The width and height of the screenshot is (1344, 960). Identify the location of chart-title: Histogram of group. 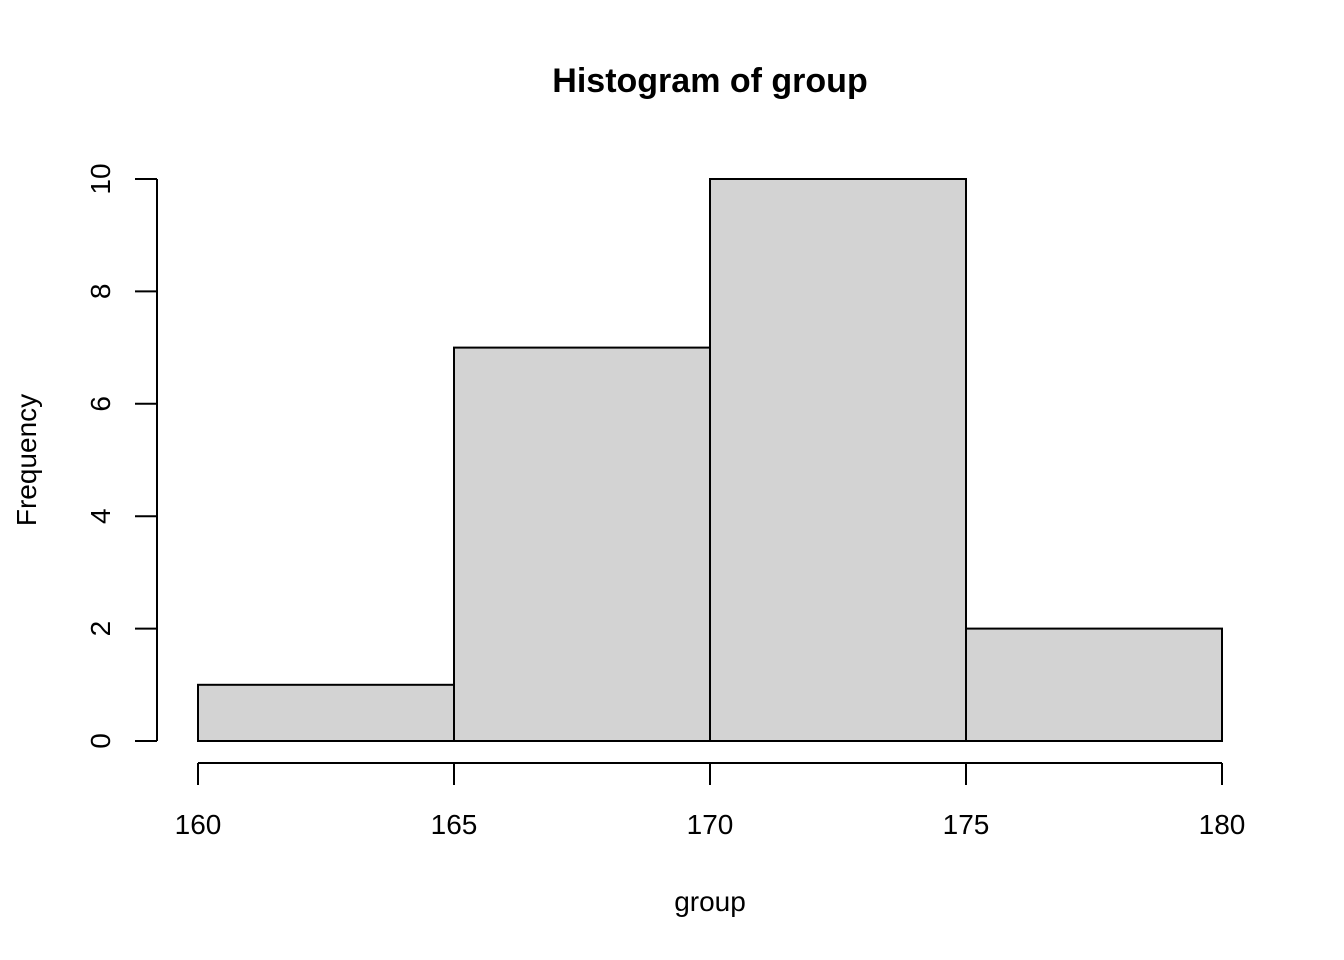
(709, 81).